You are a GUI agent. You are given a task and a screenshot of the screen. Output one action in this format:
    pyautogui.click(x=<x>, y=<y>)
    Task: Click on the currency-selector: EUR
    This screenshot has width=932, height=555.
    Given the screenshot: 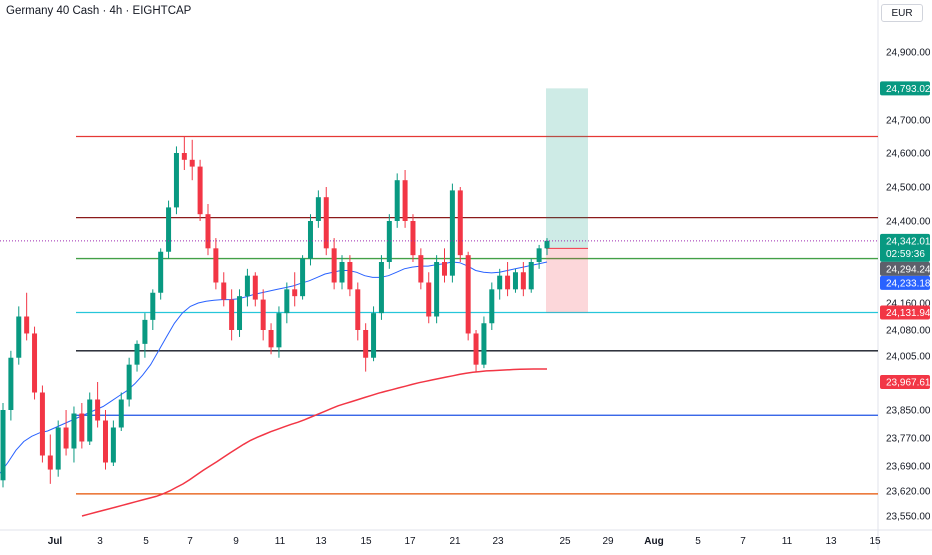 What is the action you would take?
    pyautogui.click(x=902, y=13)
    